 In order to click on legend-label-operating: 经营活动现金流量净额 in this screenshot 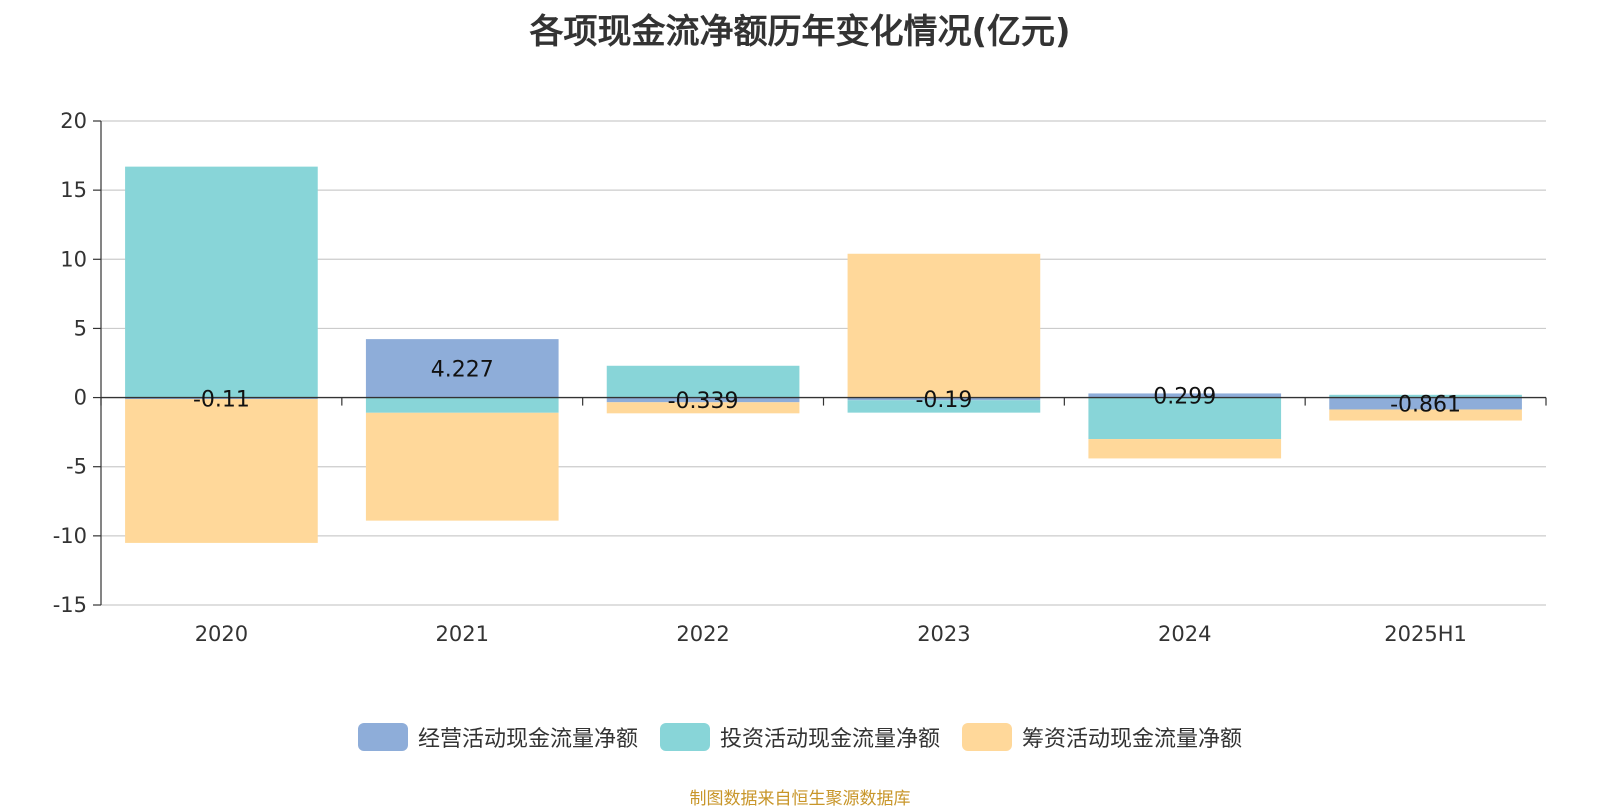, I will do `click(527, 739)`.